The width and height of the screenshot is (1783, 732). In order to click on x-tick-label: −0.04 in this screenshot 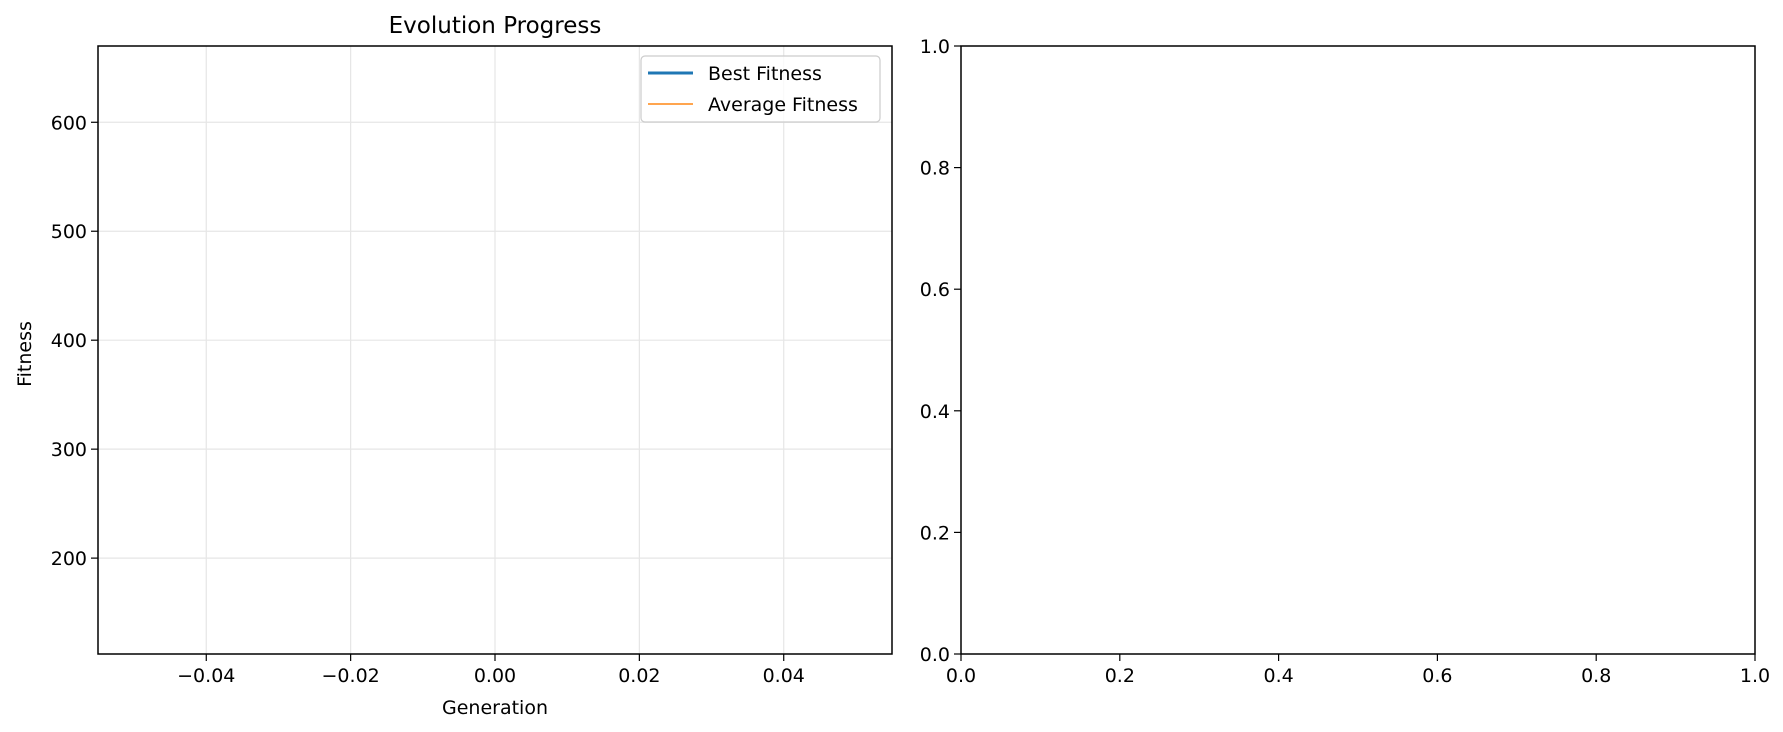, I will do `click(206, 676)`.